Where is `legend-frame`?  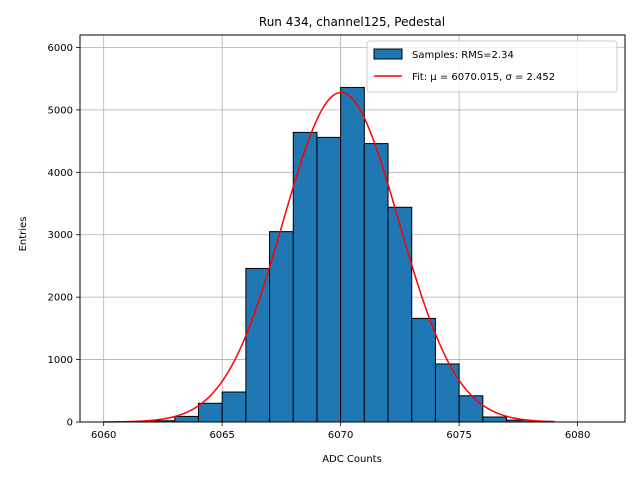
legend-frame is located at coordinates (492, 66).